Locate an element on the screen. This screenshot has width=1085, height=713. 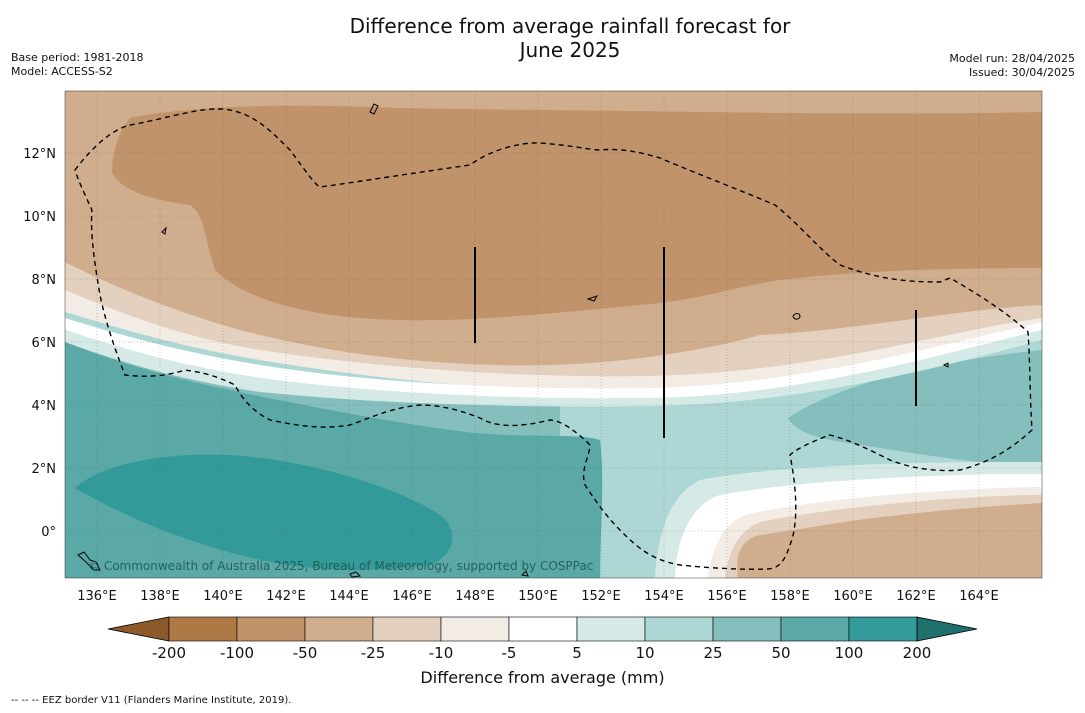
colorbar-tick-label: 10 is located at coordinates (644, 653).